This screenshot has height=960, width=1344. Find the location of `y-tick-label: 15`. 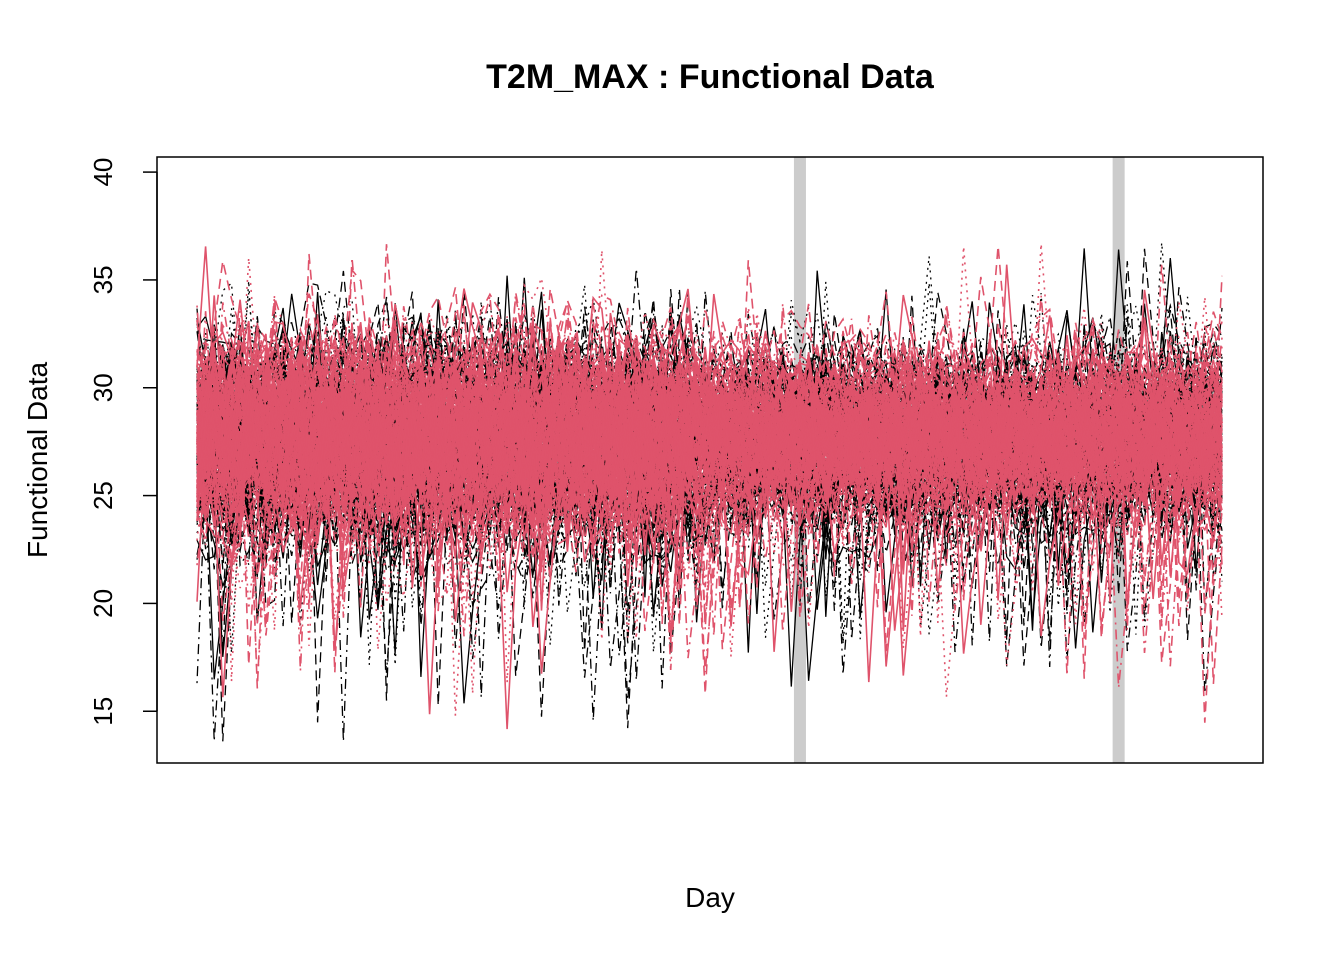

y-tick-label: 15 is located at coordinates (103, 711).